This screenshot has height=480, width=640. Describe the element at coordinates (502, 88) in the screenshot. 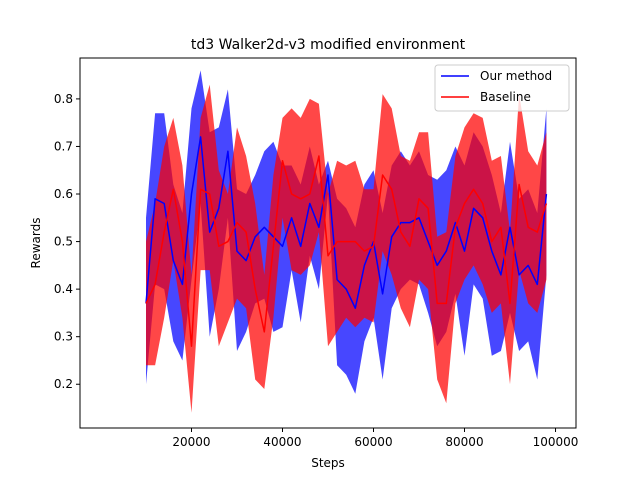

I see `legend: Our method Baseline` at that location.